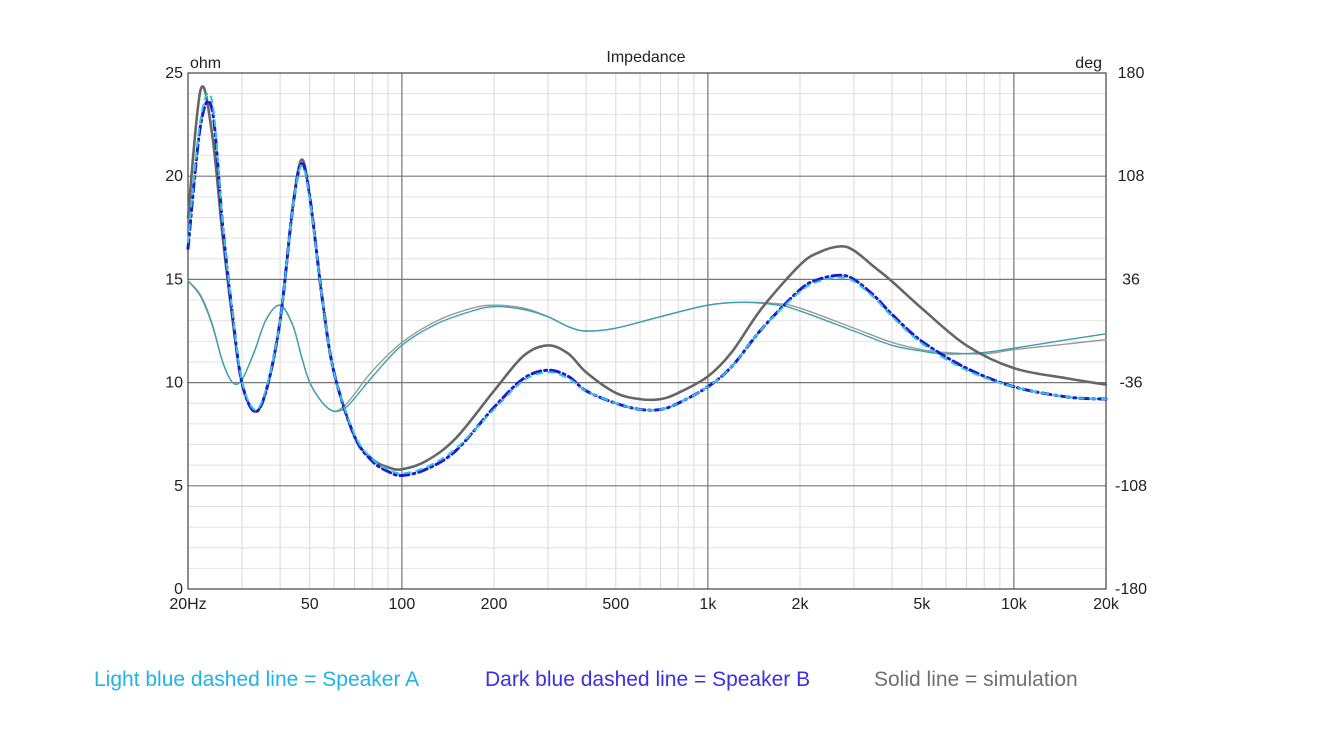  What do you see at coordinates (174, 73) in the screenshot?
I see `y-left-tick-label: 25` at bounding box center [174, 73].